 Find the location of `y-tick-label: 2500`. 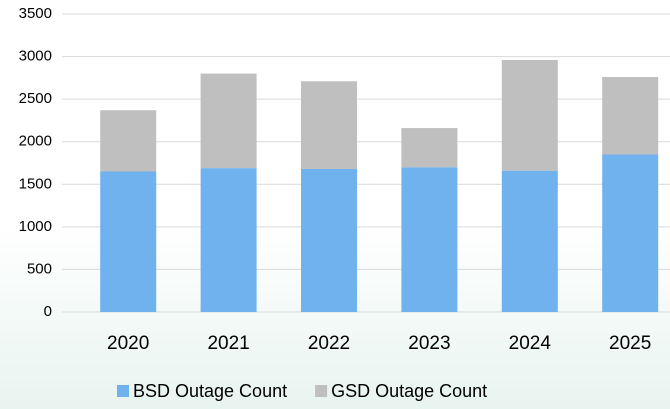

y-tick-label: 2500 is located at coordinates (35, 98).